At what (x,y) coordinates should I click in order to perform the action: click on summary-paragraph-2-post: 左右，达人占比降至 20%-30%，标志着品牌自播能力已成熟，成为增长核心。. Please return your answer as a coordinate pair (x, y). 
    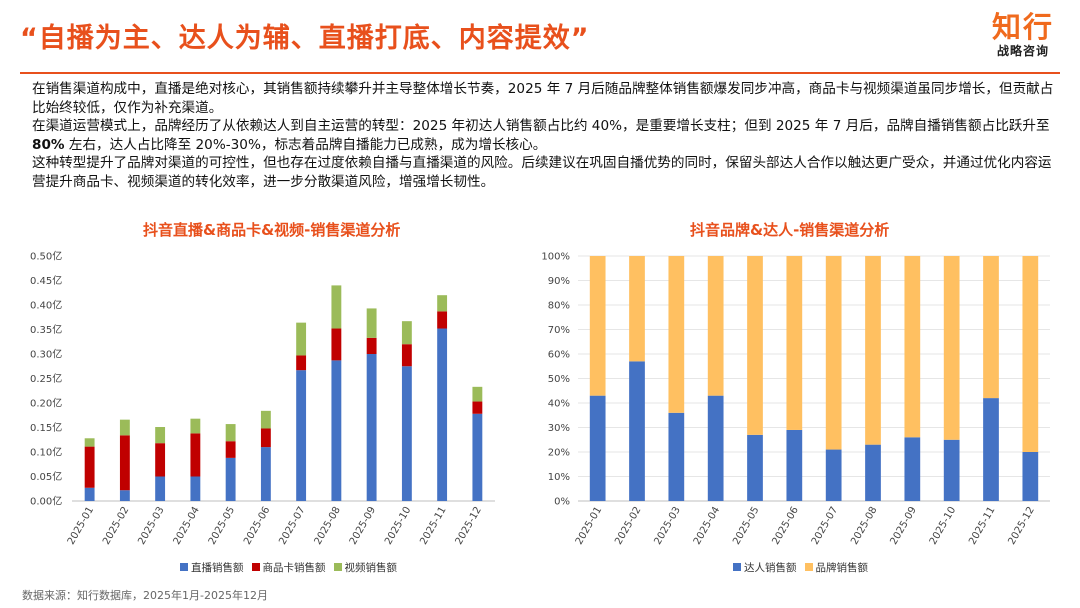
    Looking at the image, I should click on (305, 144).